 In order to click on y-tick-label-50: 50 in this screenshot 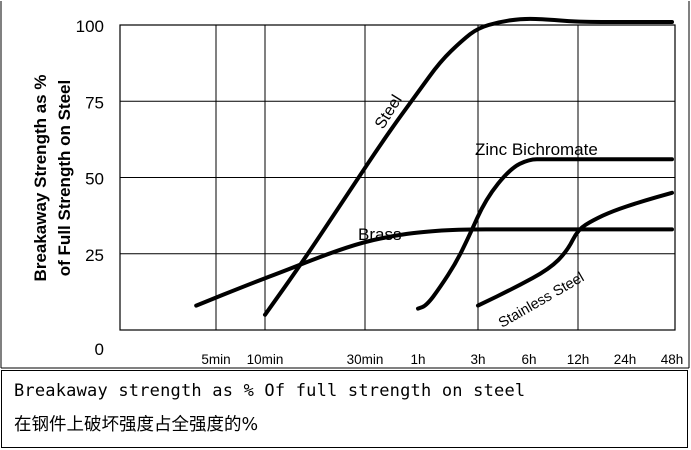, I will do `click(94, 179)`.